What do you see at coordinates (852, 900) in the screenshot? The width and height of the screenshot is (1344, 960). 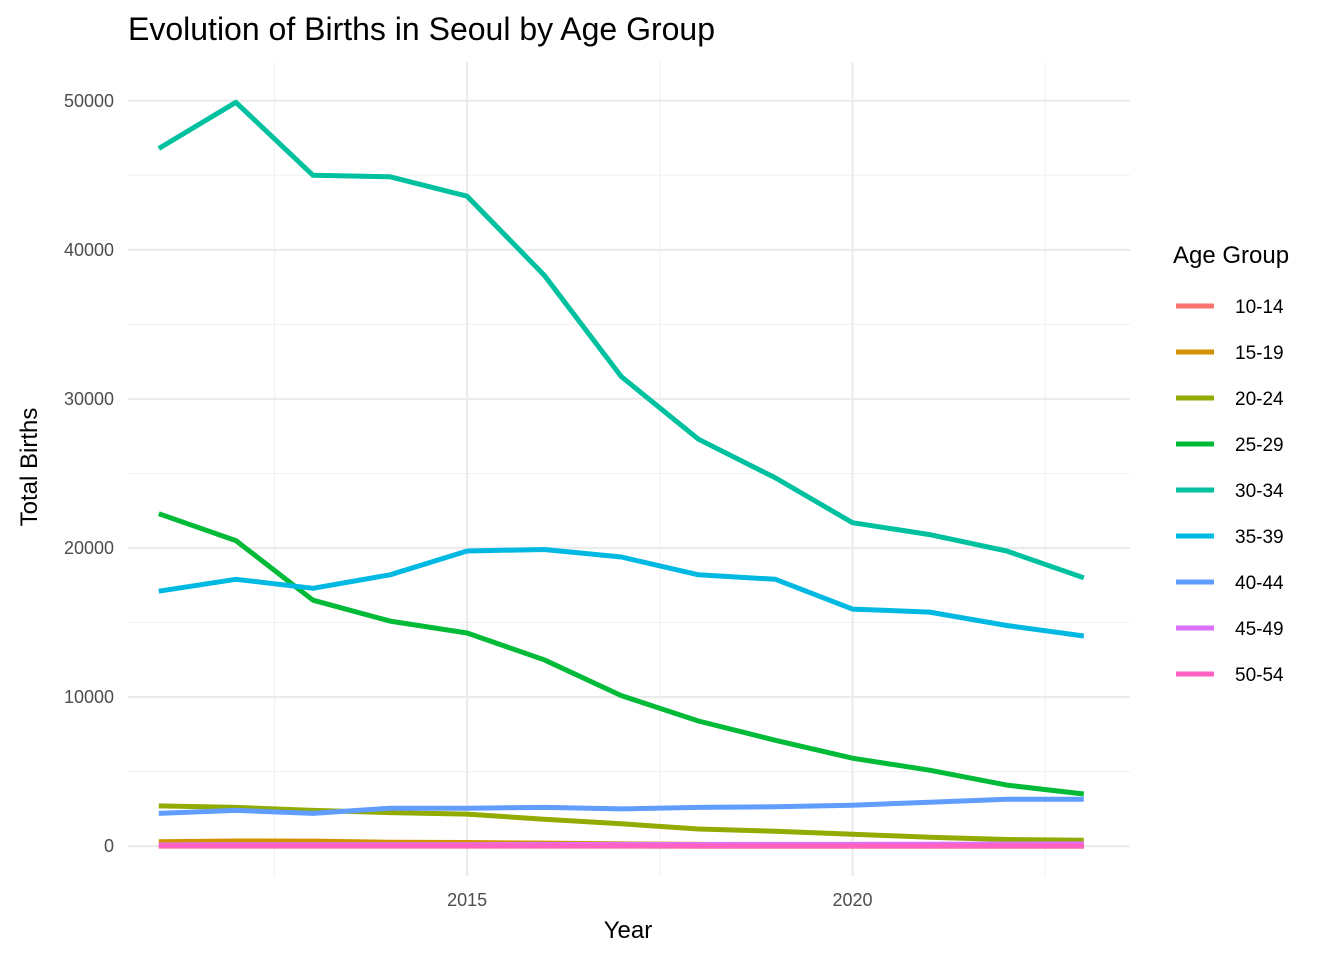 I see `x-tick-label: 2020` at bounding box center [852, 900].